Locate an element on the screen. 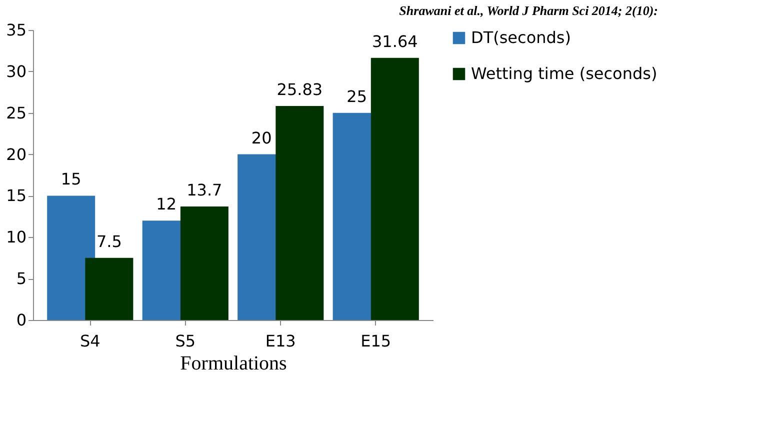  y-tick-label: 0 is located at coordinates (21, 320).